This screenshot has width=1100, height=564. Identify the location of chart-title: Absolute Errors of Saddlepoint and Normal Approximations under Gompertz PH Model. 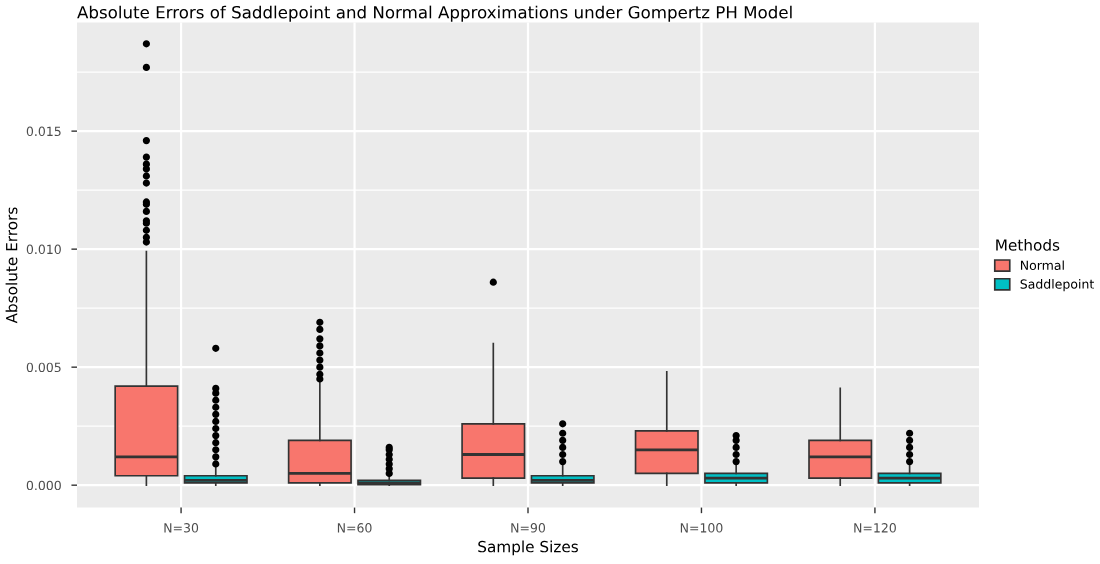
(434, 13).